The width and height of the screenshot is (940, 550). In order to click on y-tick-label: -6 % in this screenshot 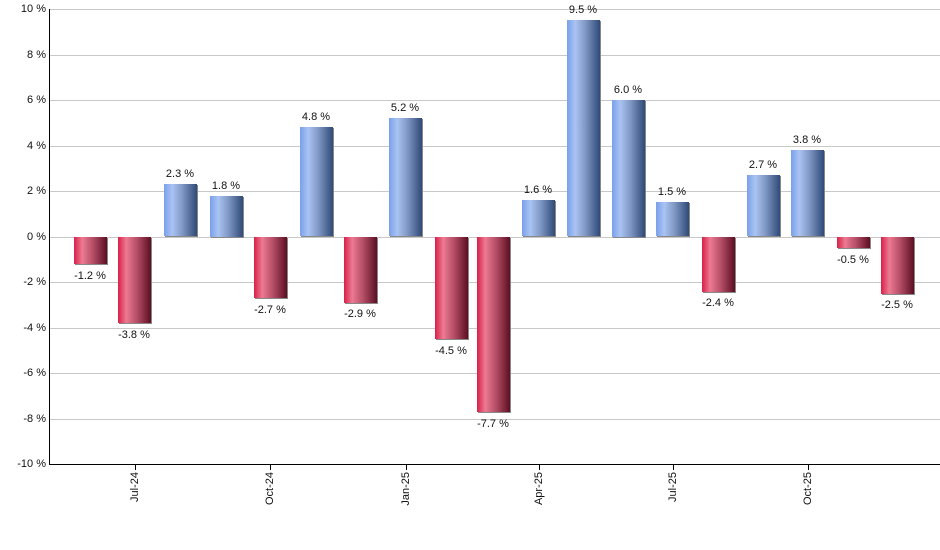, I will do `click(34, 373)`.